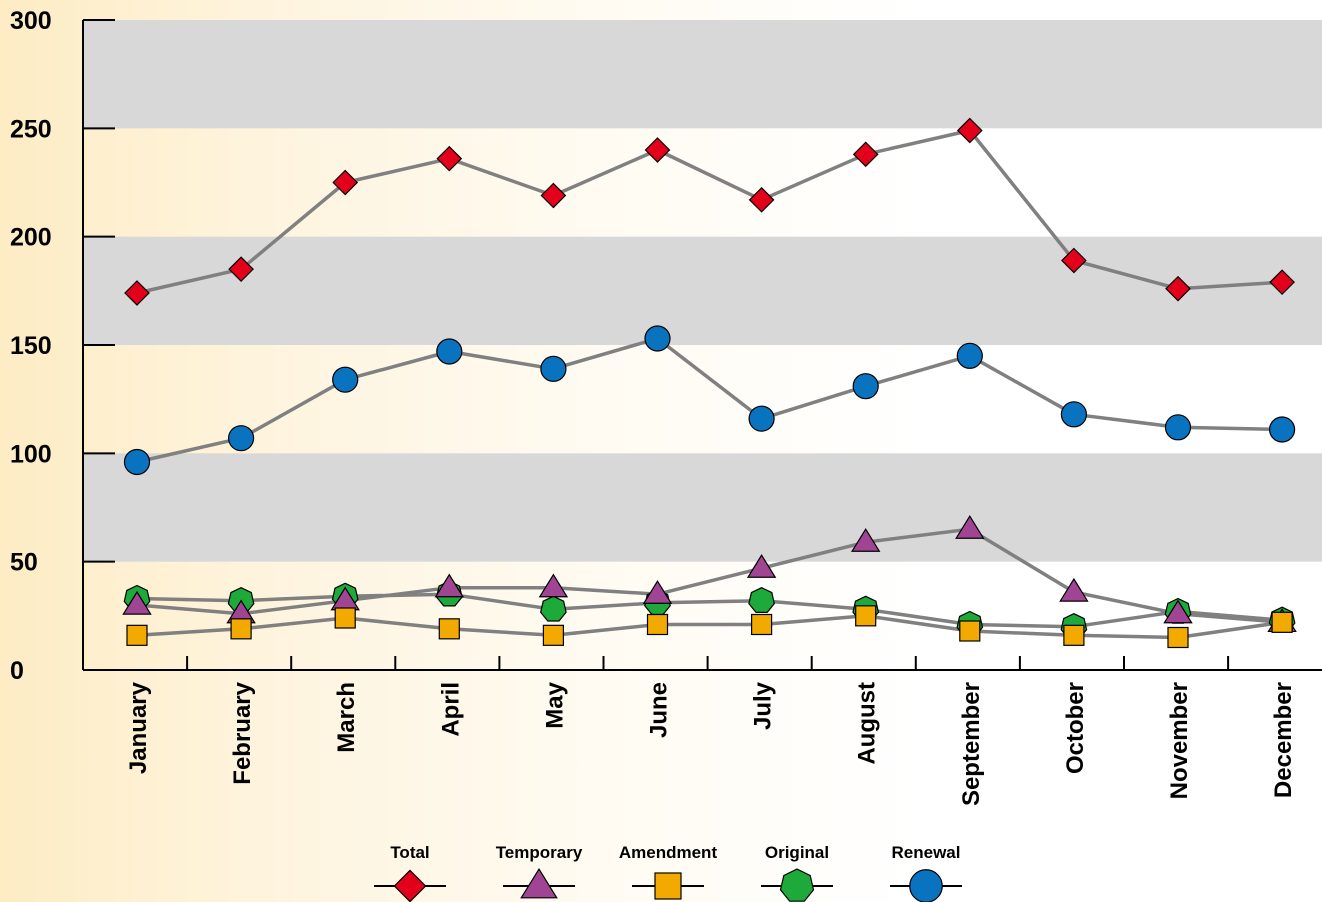  Describe the element at coordinates (709, 627) in the screenshot. I see `series-line-amendment` at that location.